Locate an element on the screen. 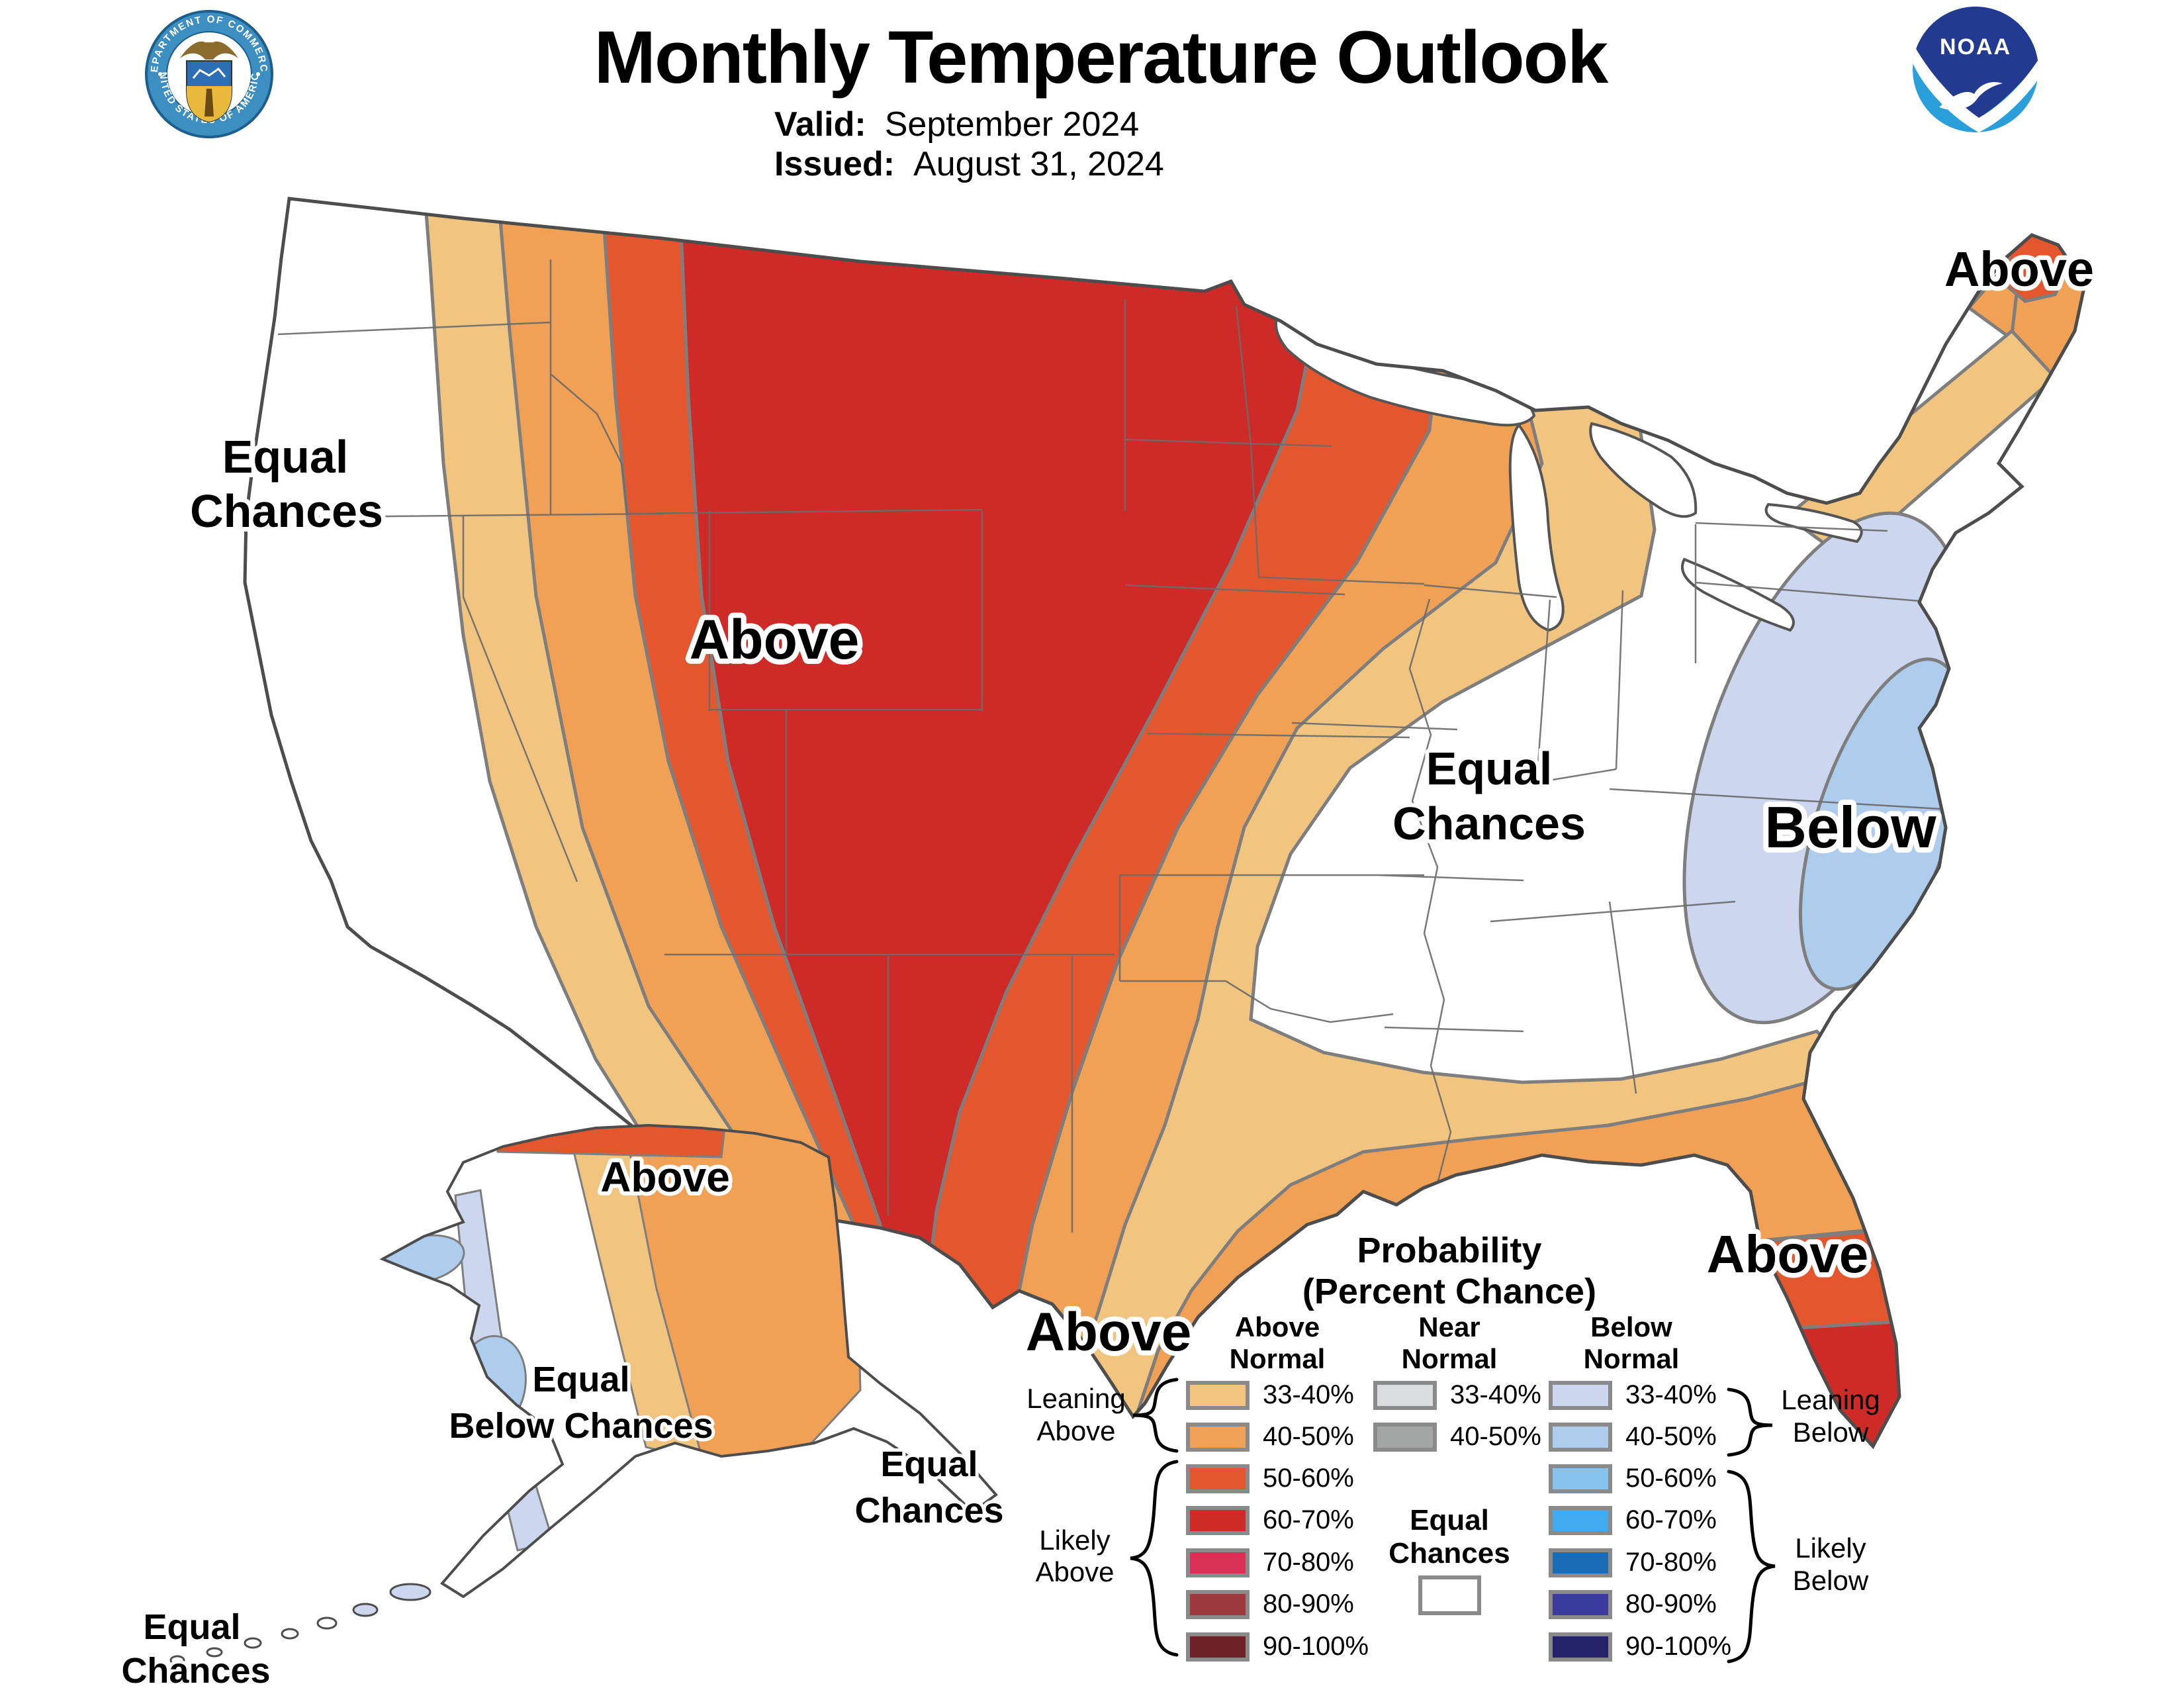 The height and width of the screenshot is (1688, 2184). label-center-above: Above is located at coordinates (775, 639).